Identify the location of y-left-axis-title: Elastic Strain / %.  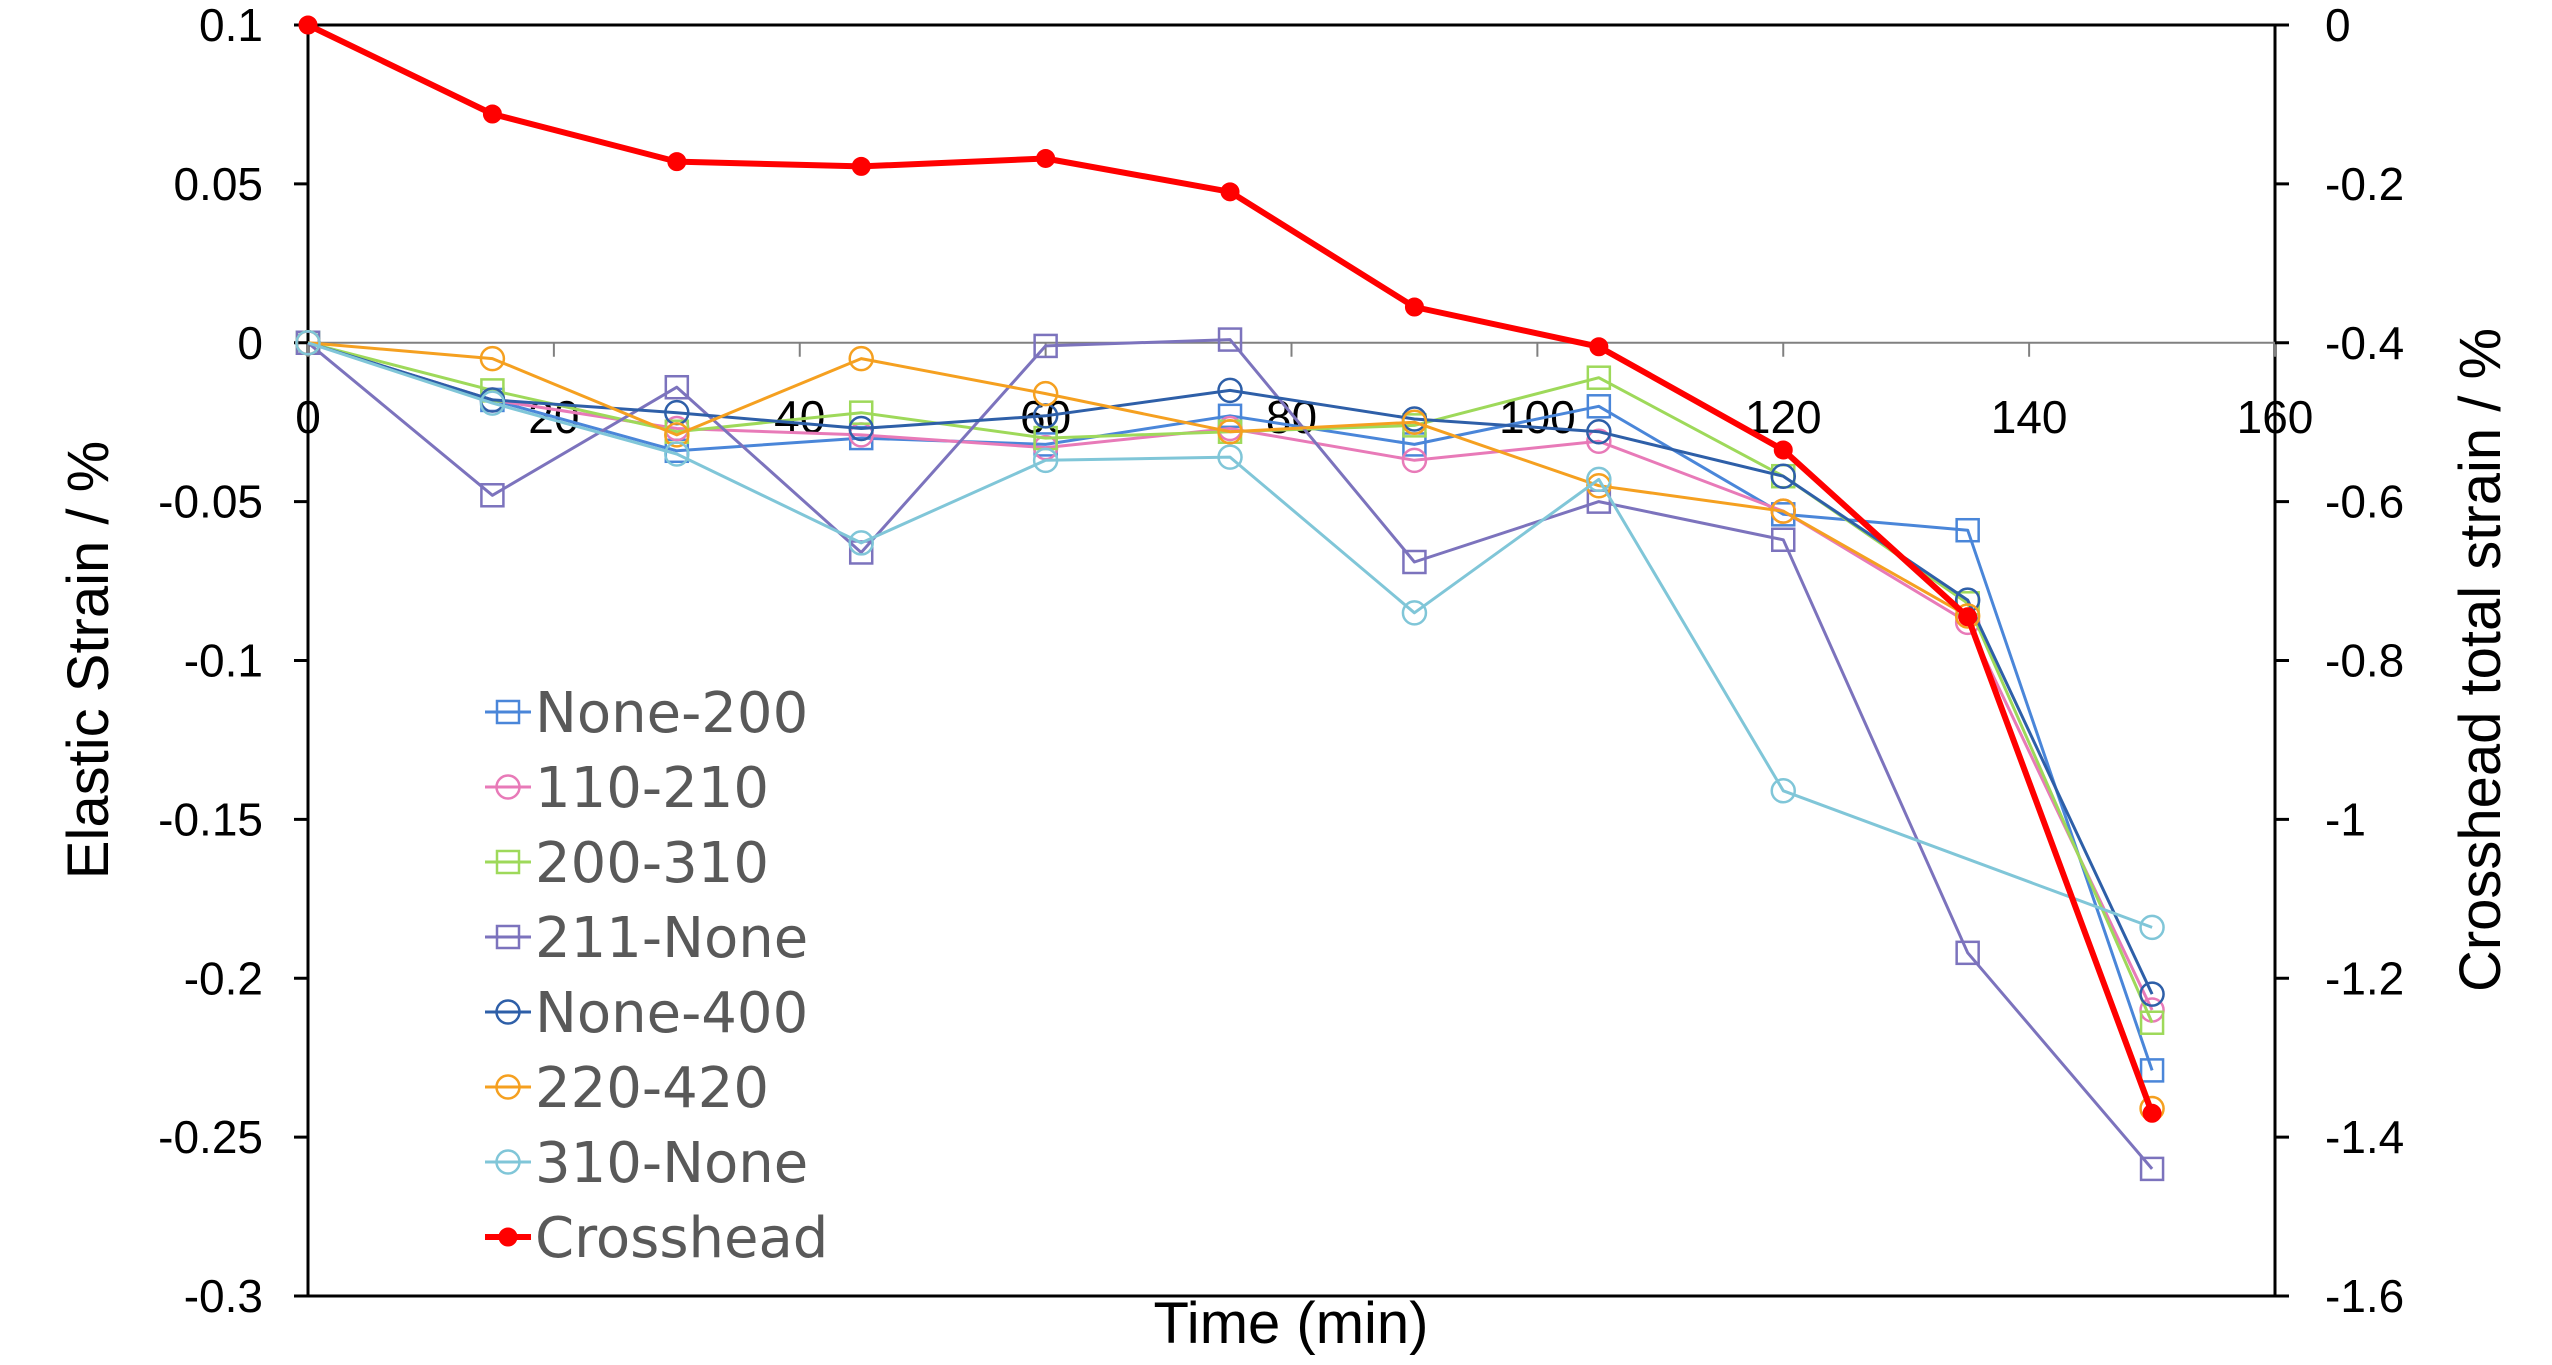
(88, 660).